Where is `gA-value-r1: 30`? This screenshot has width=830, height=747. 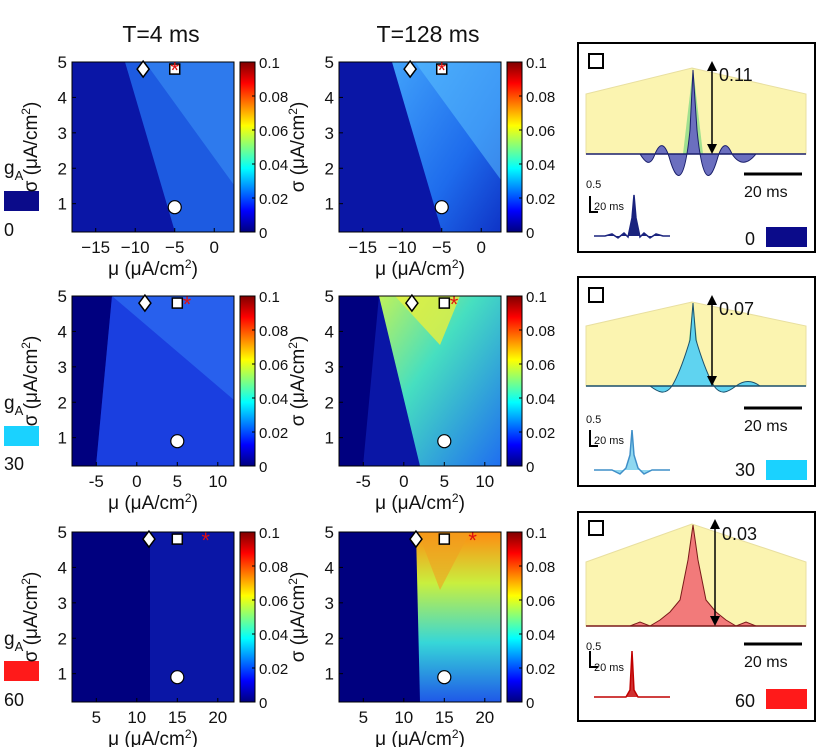
gA-value-r1: 30 is located at coordinates (14, 464).